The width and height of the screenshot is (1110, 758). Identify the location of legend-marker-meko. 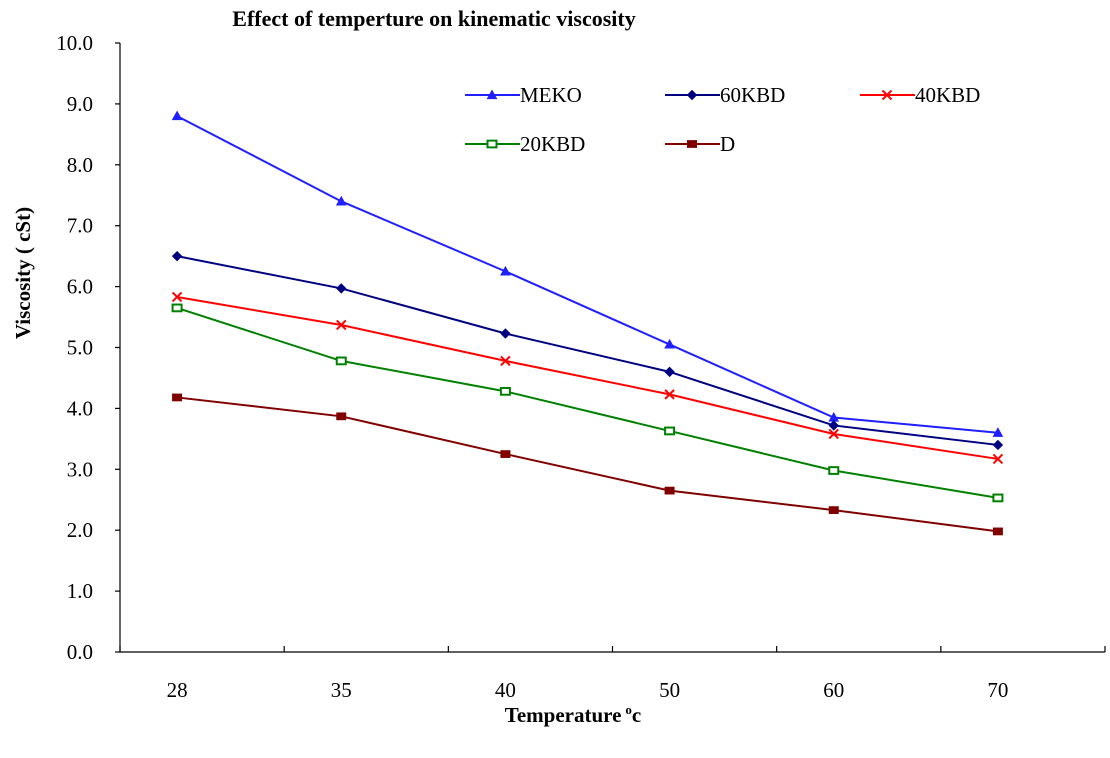
(492, 94).